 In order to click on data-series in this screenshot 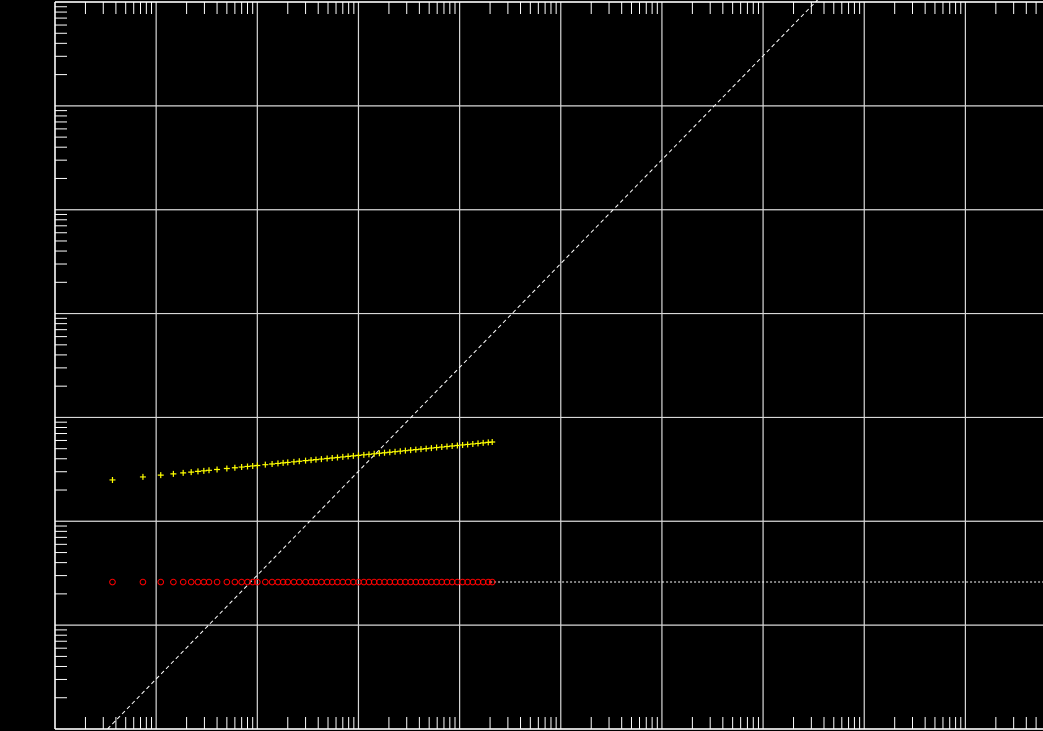, I will do `click(302, 512)`.